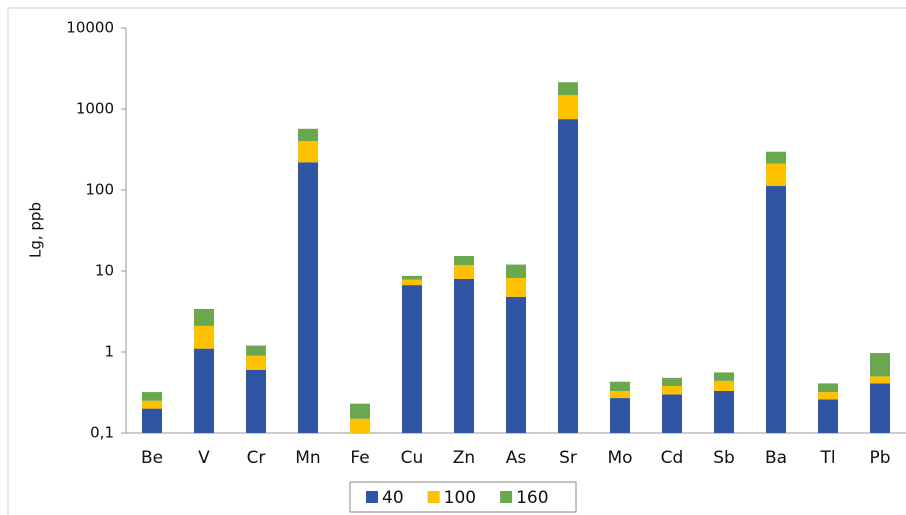  I want to click on x-tick-label: Mn, so click(307, 458).